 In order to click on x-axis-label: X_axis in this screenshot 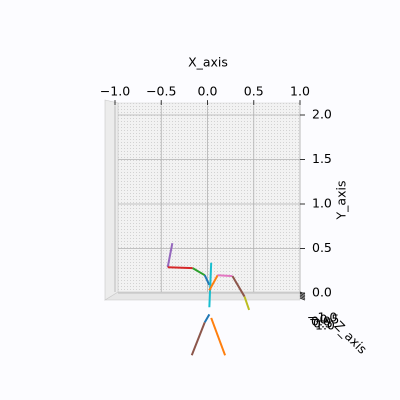, I will do `click(208, 62)`.